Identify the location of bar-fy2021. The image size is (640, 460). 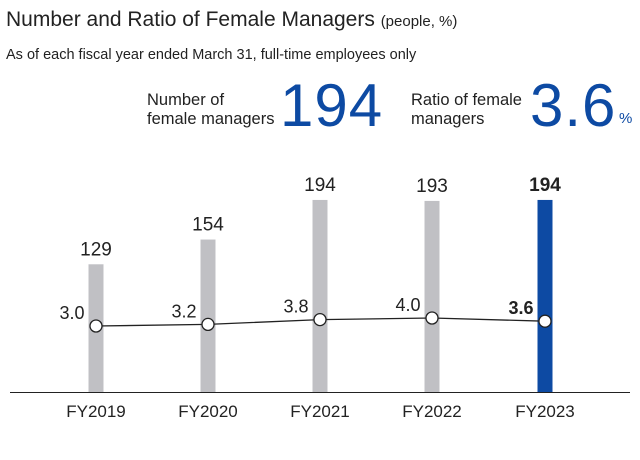
(320, 295).